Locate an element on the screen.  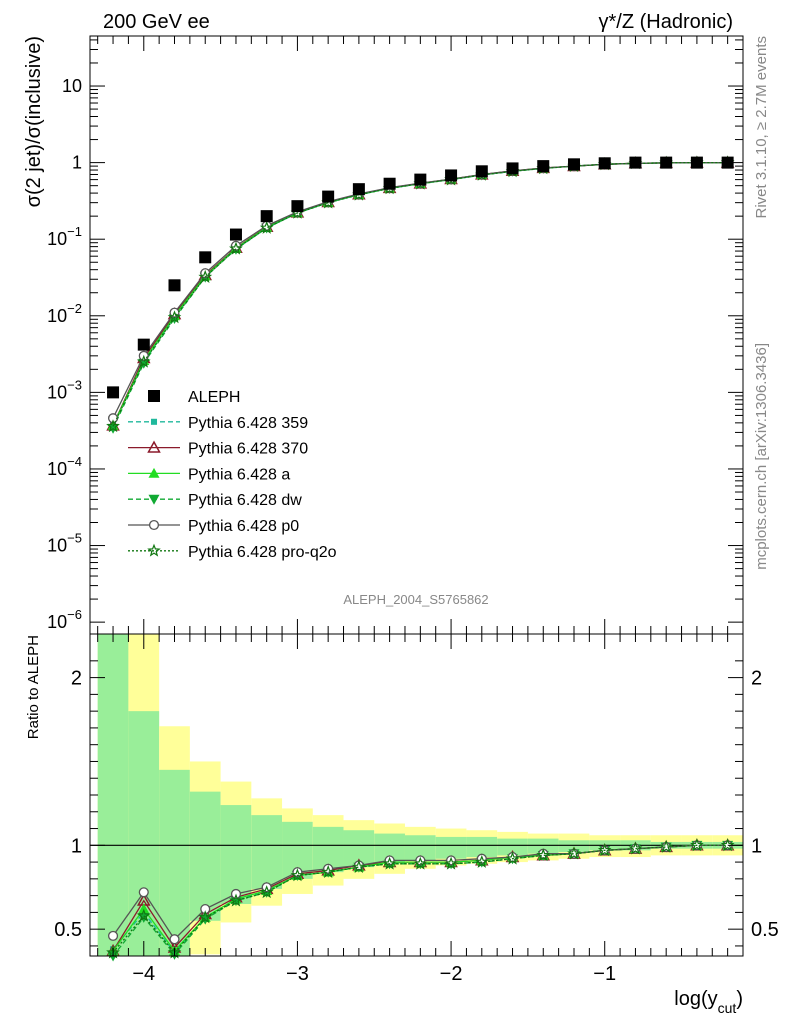
y-tick-label: 10⁻¹ is located at coordinates (64, 236).